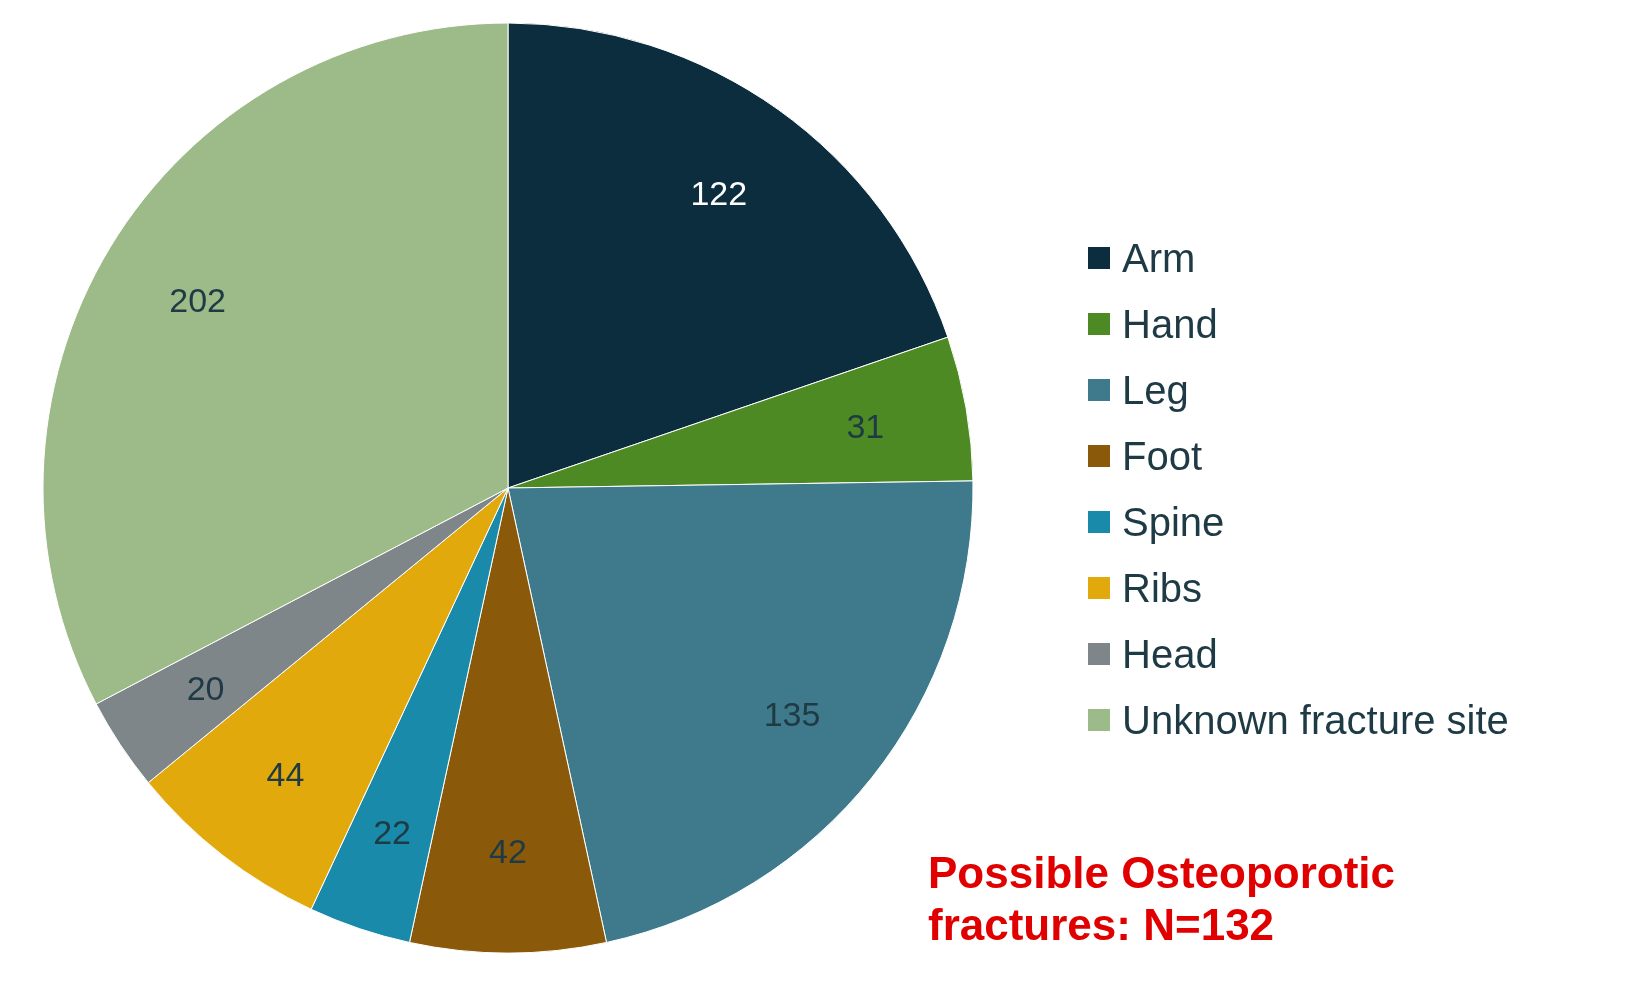 This screenshot has width=1637, height=987. Describe the element at coordinates (865, 425) in the screenshot. I see `data-label: 31` at that location.